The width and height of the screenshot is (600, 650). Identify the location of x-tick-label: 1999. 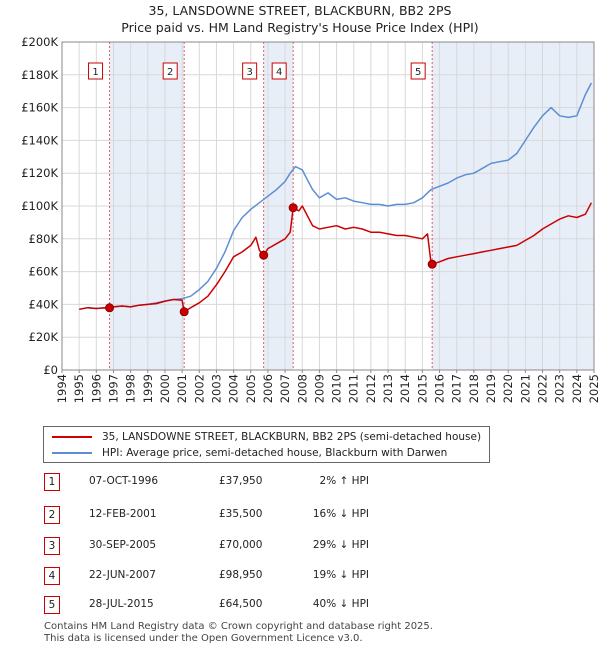
(148, 388).